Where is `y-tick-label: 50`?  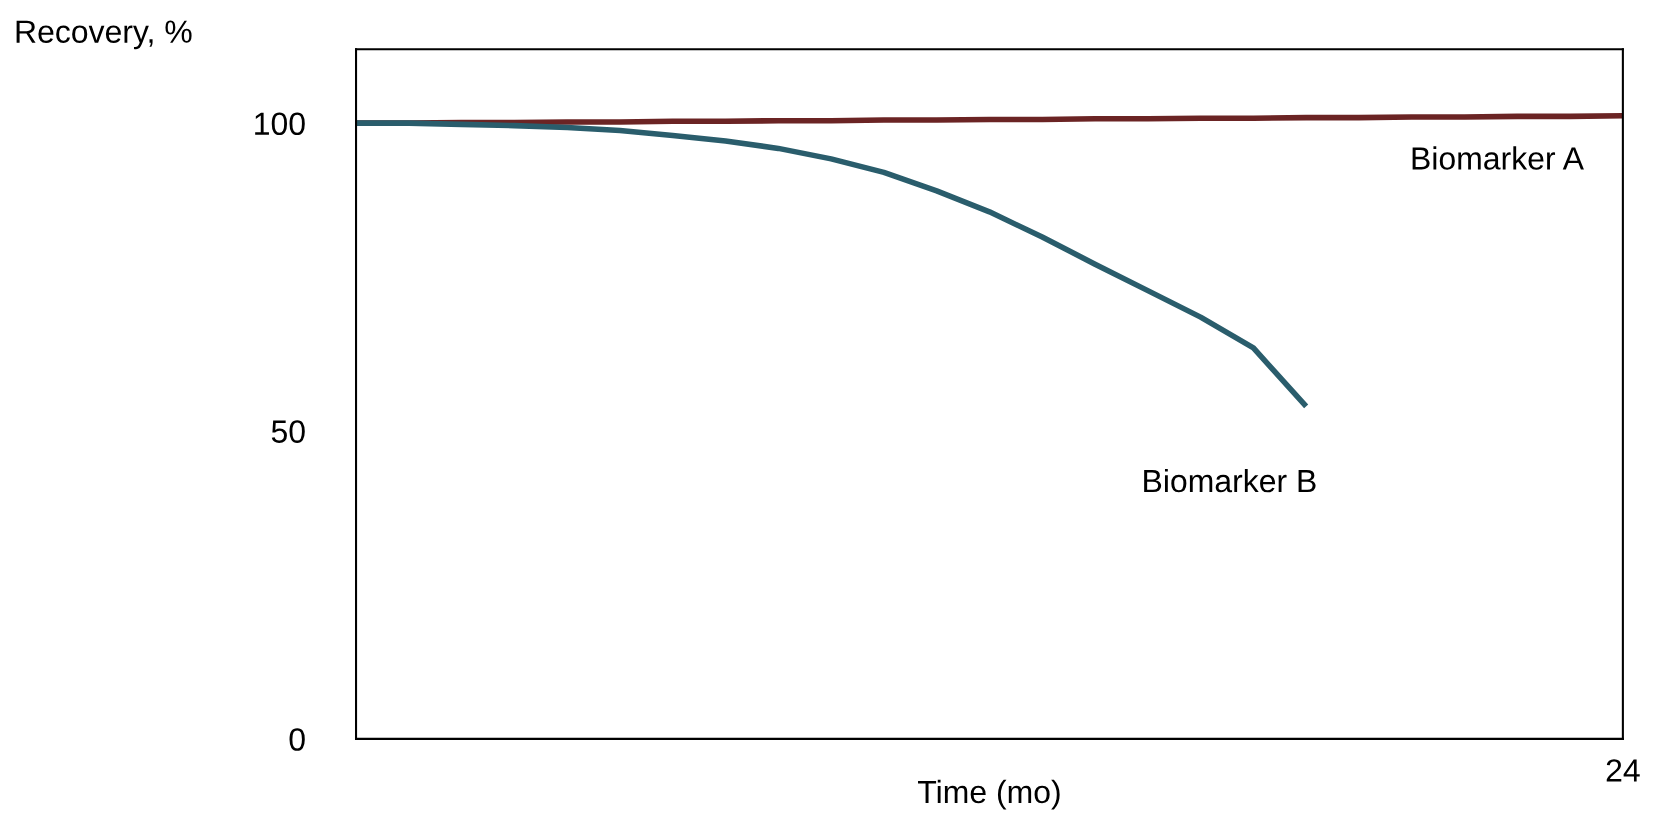 y-tick-label: 50 is located at coordinates (288, 431).